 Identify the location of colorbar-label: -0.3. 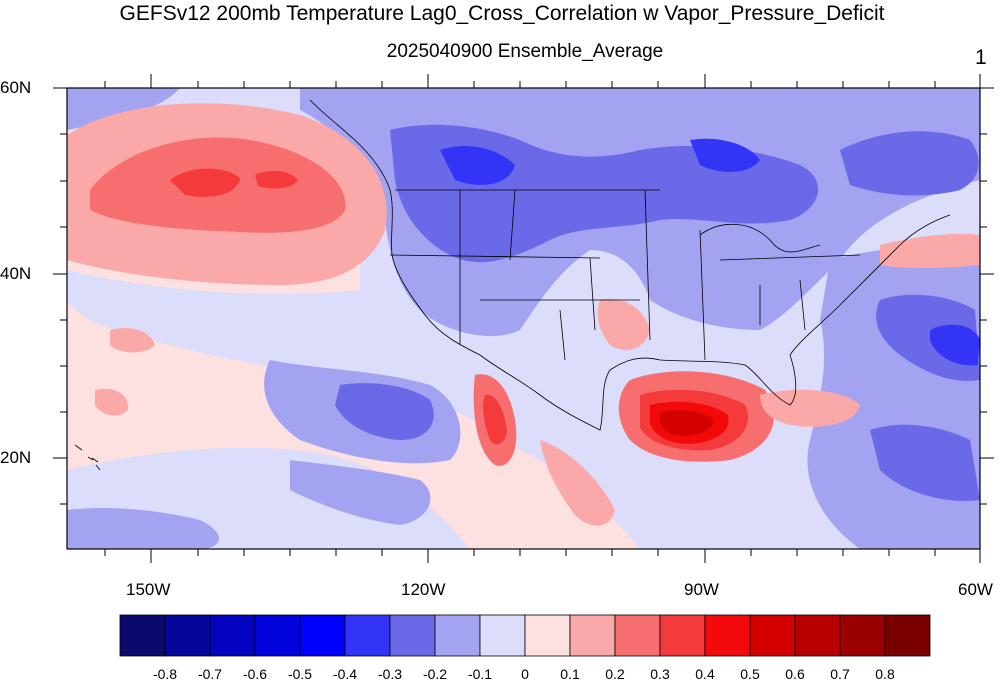
(390, 674).